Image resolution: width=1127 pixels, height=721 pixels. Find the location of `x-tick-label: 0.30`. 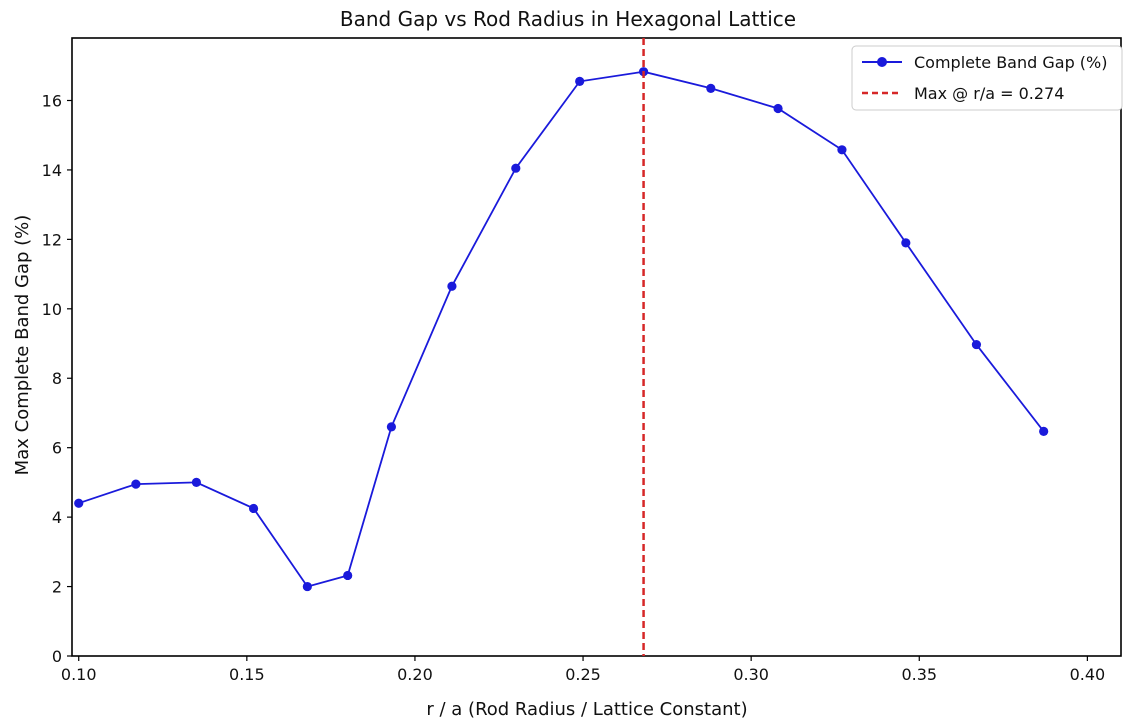

x-tick-label: 0.30 is located at coordinates (751, 674).